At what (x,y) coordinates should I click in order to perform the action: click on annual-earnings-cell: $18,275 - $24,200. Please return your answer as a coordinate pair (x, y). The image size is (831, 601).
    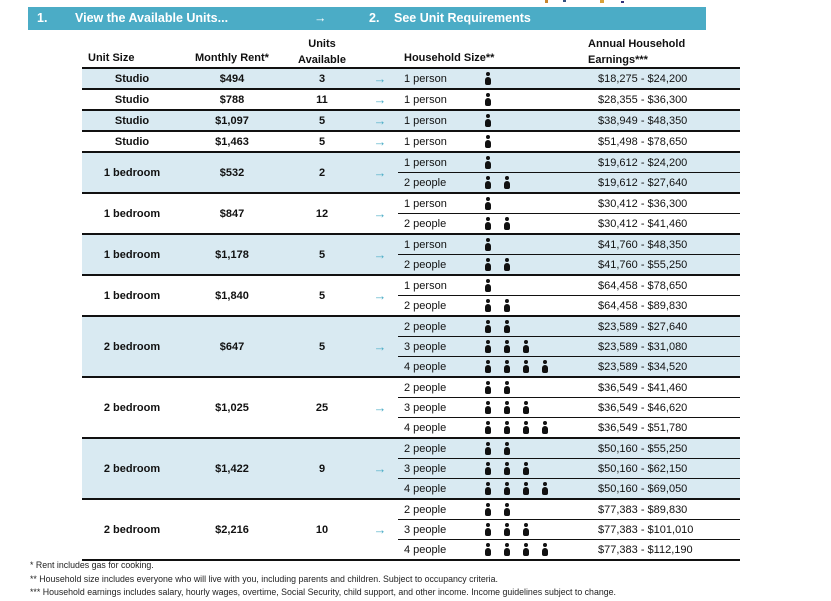
    Looking at the image, I should click on (643, 78).